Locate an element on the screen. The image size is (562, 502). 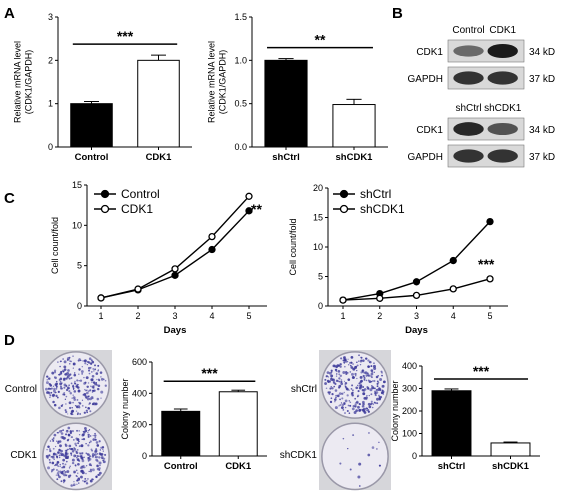
significance-label: *** is located at coordinates (481, 371).